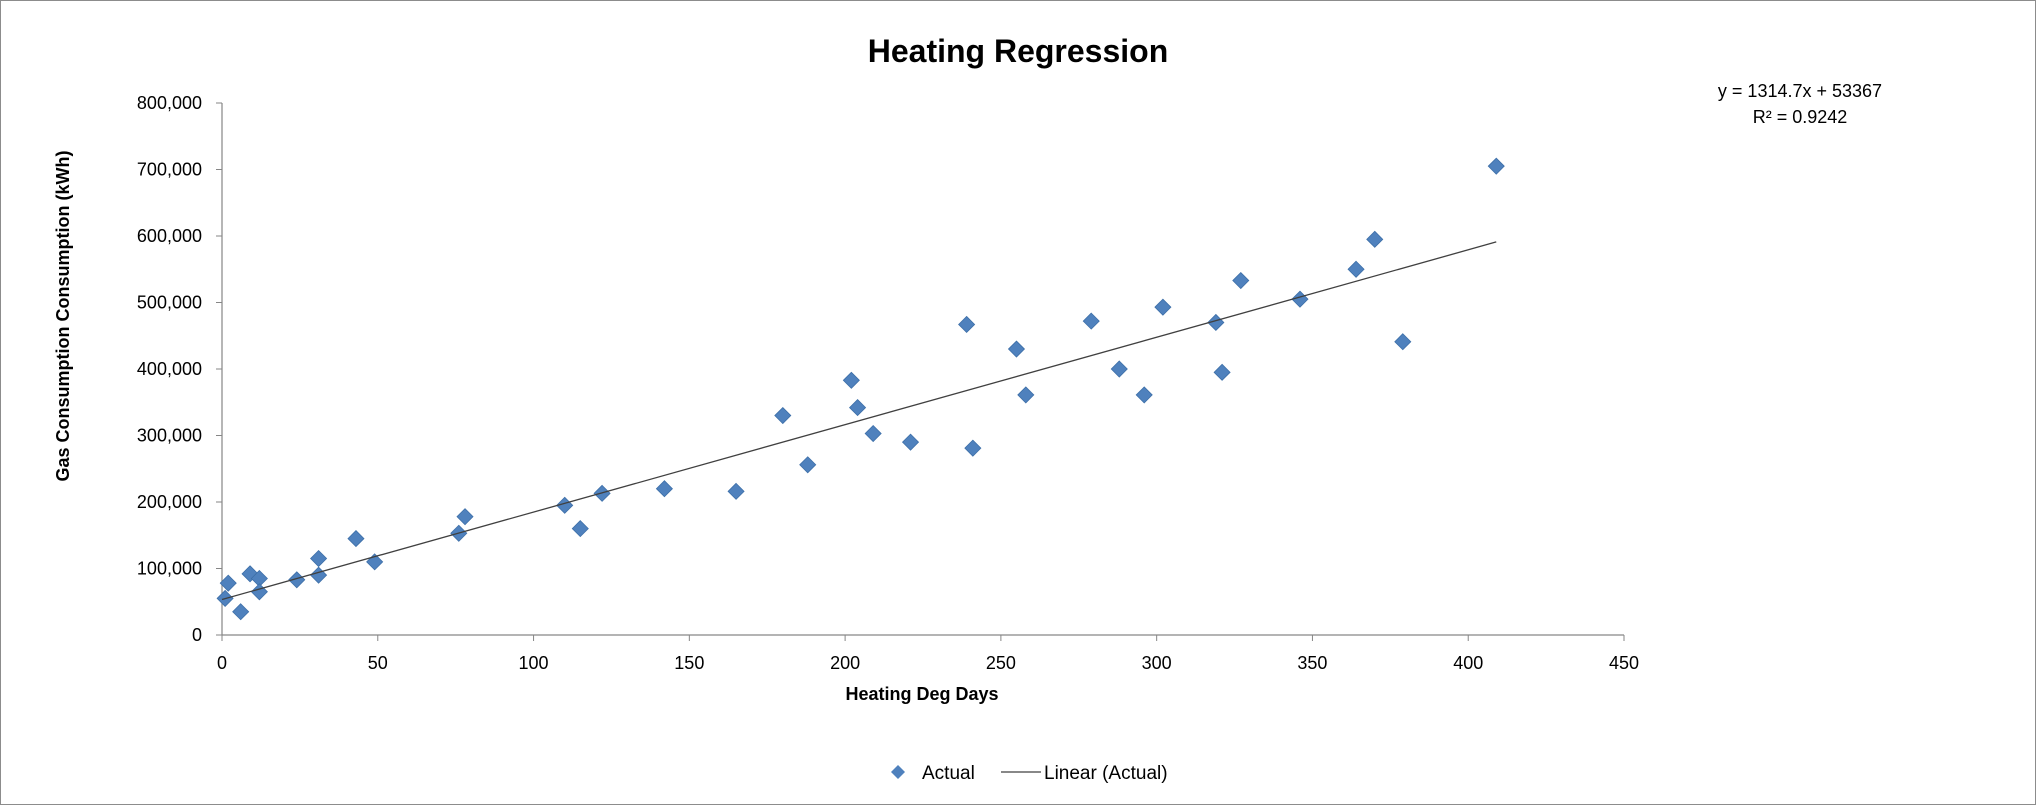 The width and height of the screenshot is (2036, 806). Describe the element at coordinates (689, 663) in the screenshot. I see `x-tick-label: 150` at that location.